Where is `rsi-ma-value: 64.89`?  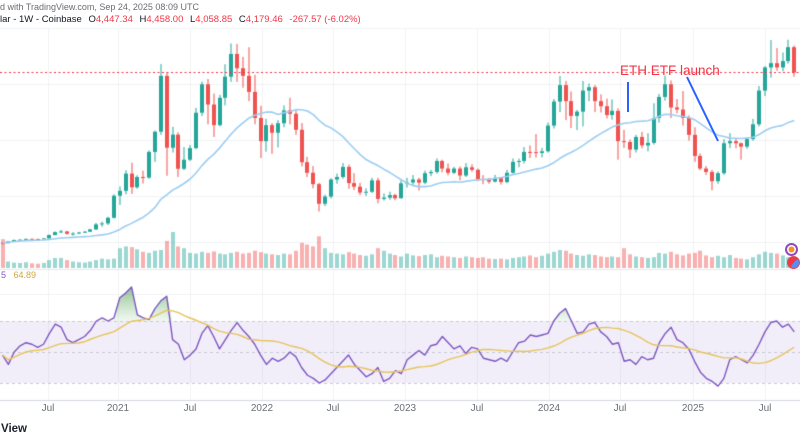 rsi-ma-value: 64.89 is located at coordinates (25, 275).